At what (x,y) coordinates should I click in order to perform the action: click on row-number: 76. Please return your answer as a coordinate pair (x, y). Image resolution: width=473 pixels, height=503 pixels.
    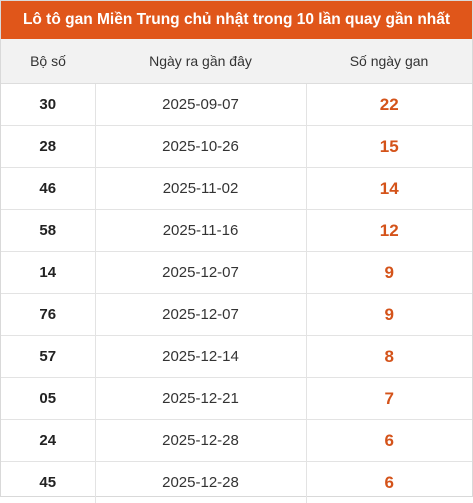
    Looking at the image, I should click on (48, 315).